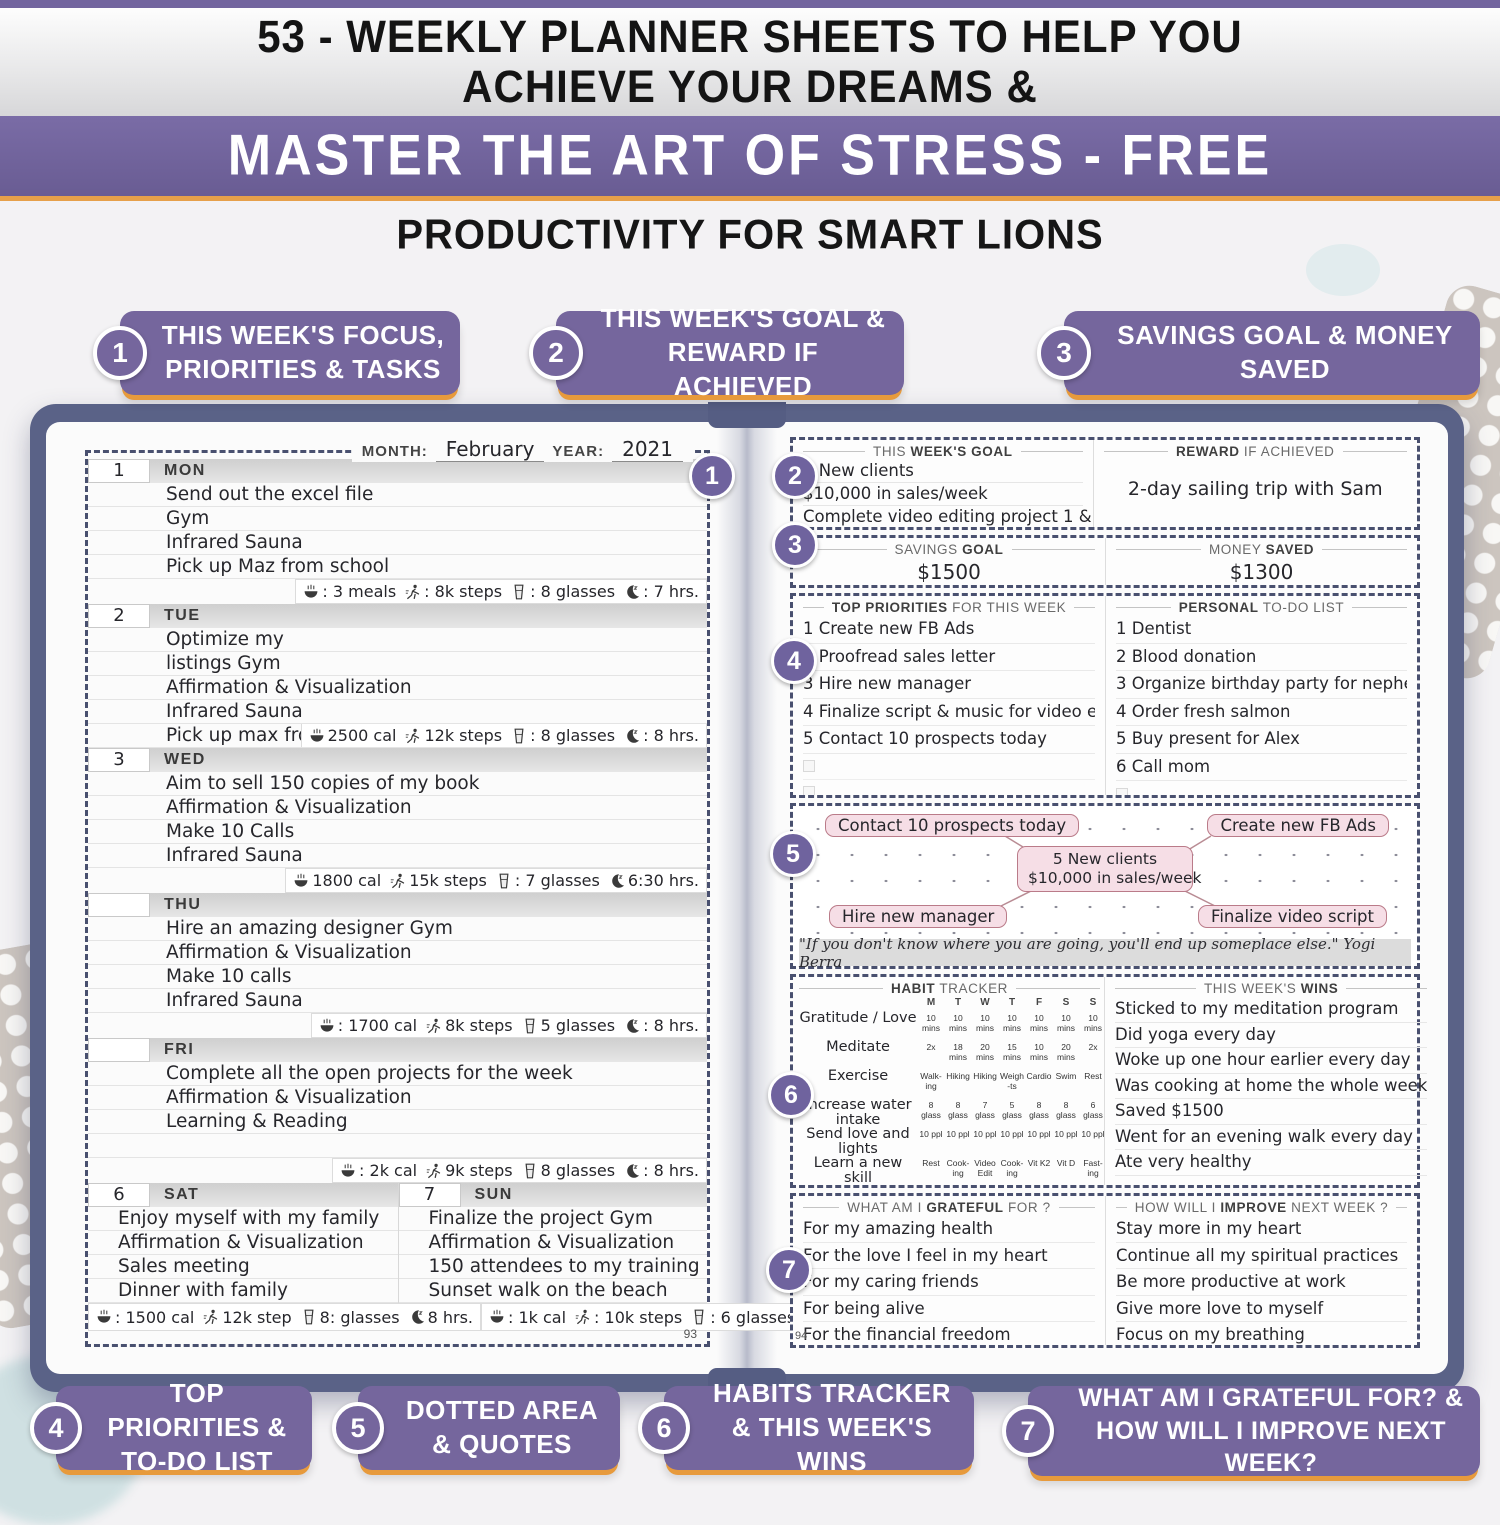 Image resolution: width=1500 pixels, height=1525 pixels. What do you see at coordinates (463, 591) in the screenshot?
I see `steps-value: : 8k steps` at bounding box center [463, 591].